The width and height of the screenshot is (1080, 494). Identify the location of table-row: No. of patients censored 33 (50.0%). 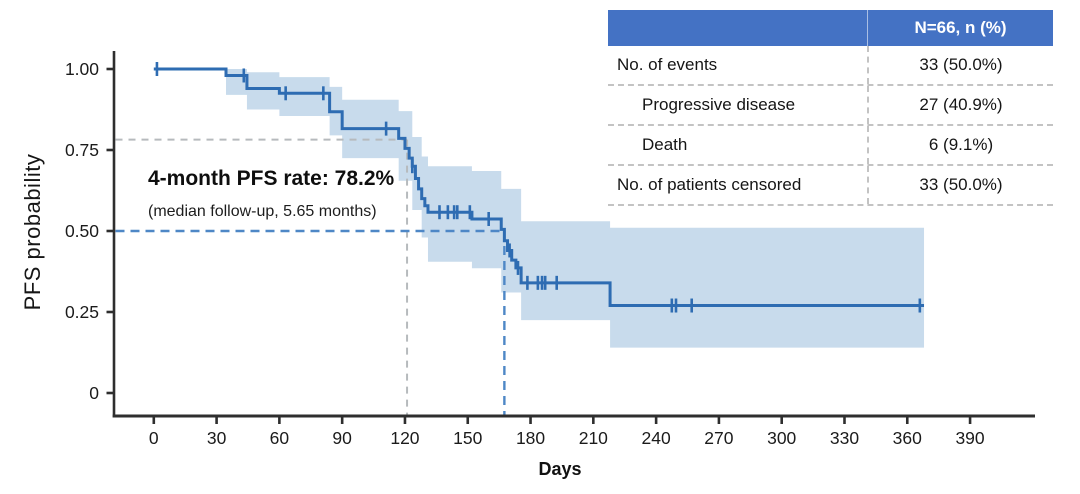
(830, 186).